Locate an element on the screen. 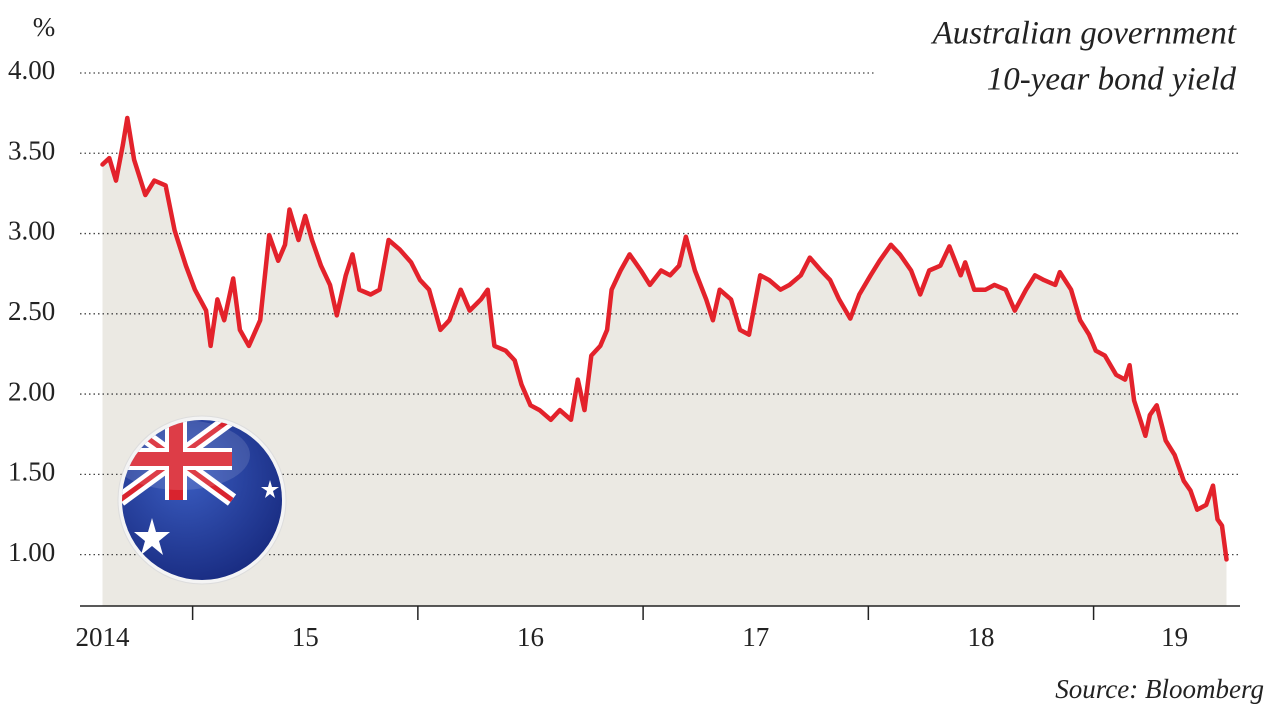  x-tick-label: 18 is located at coordinates (980, 637).